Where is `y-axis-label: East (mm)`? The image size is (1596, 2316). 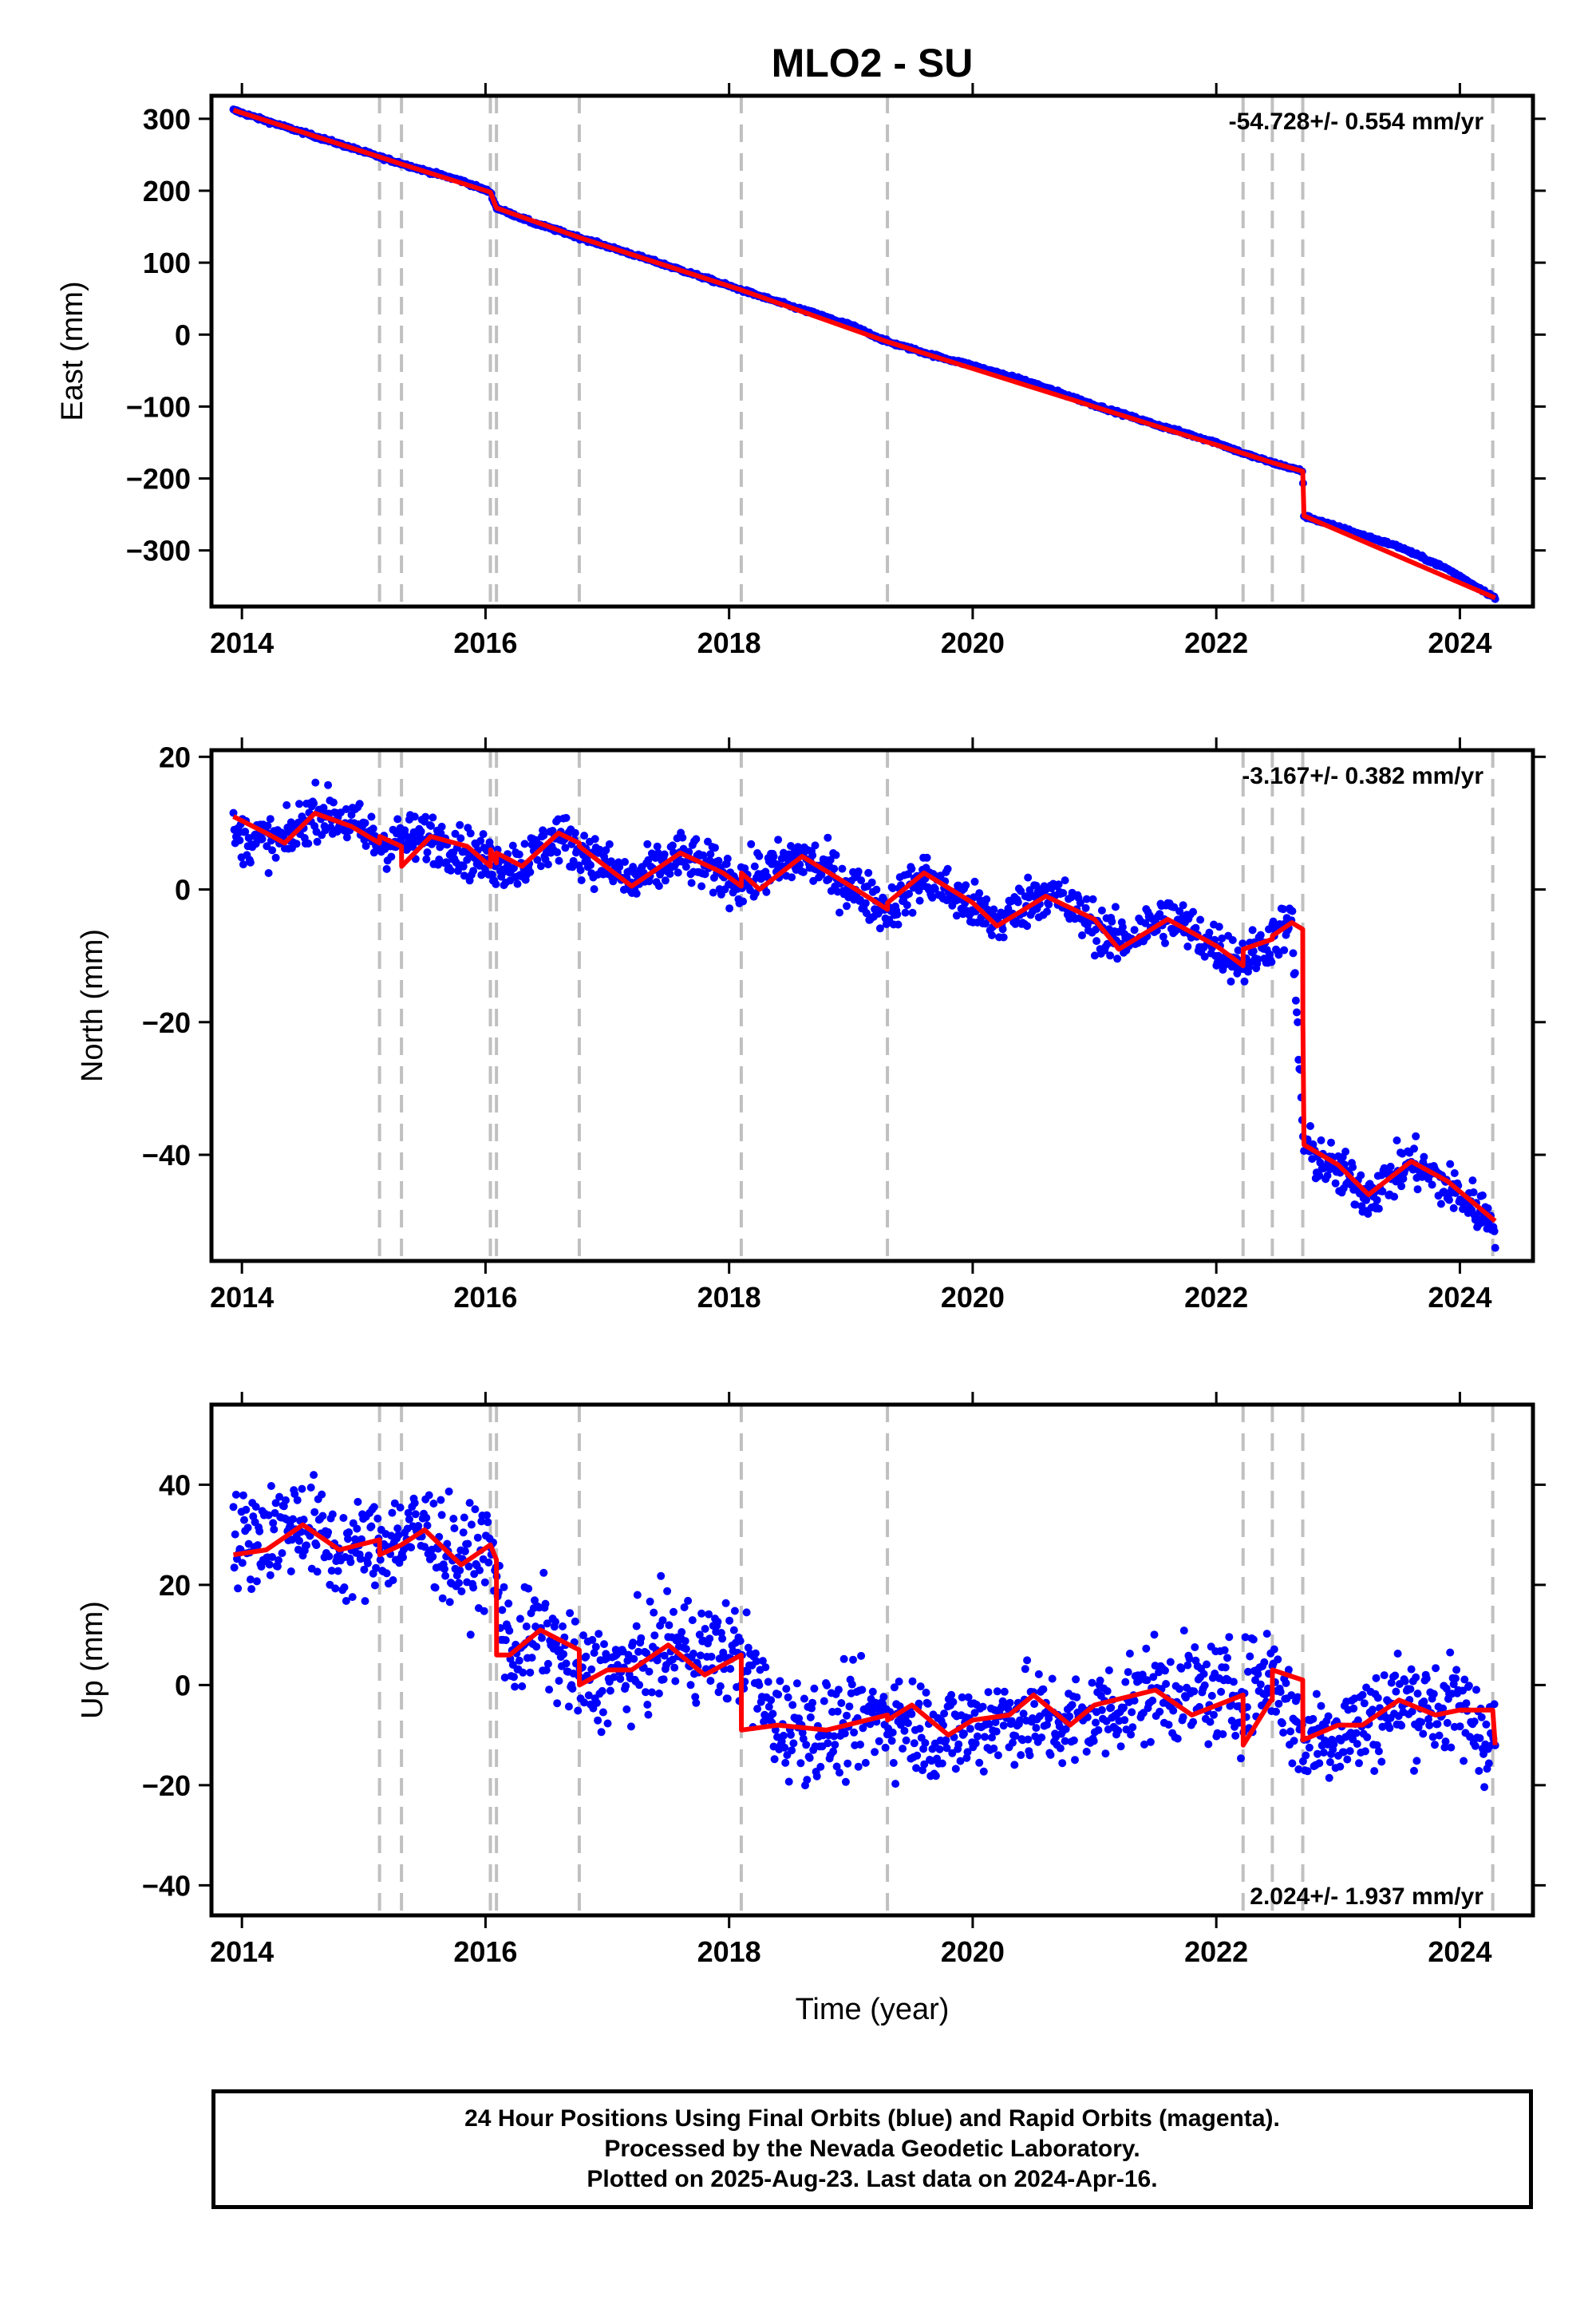 y-axis-label: East (mm) is located at coordinates (72, 351).